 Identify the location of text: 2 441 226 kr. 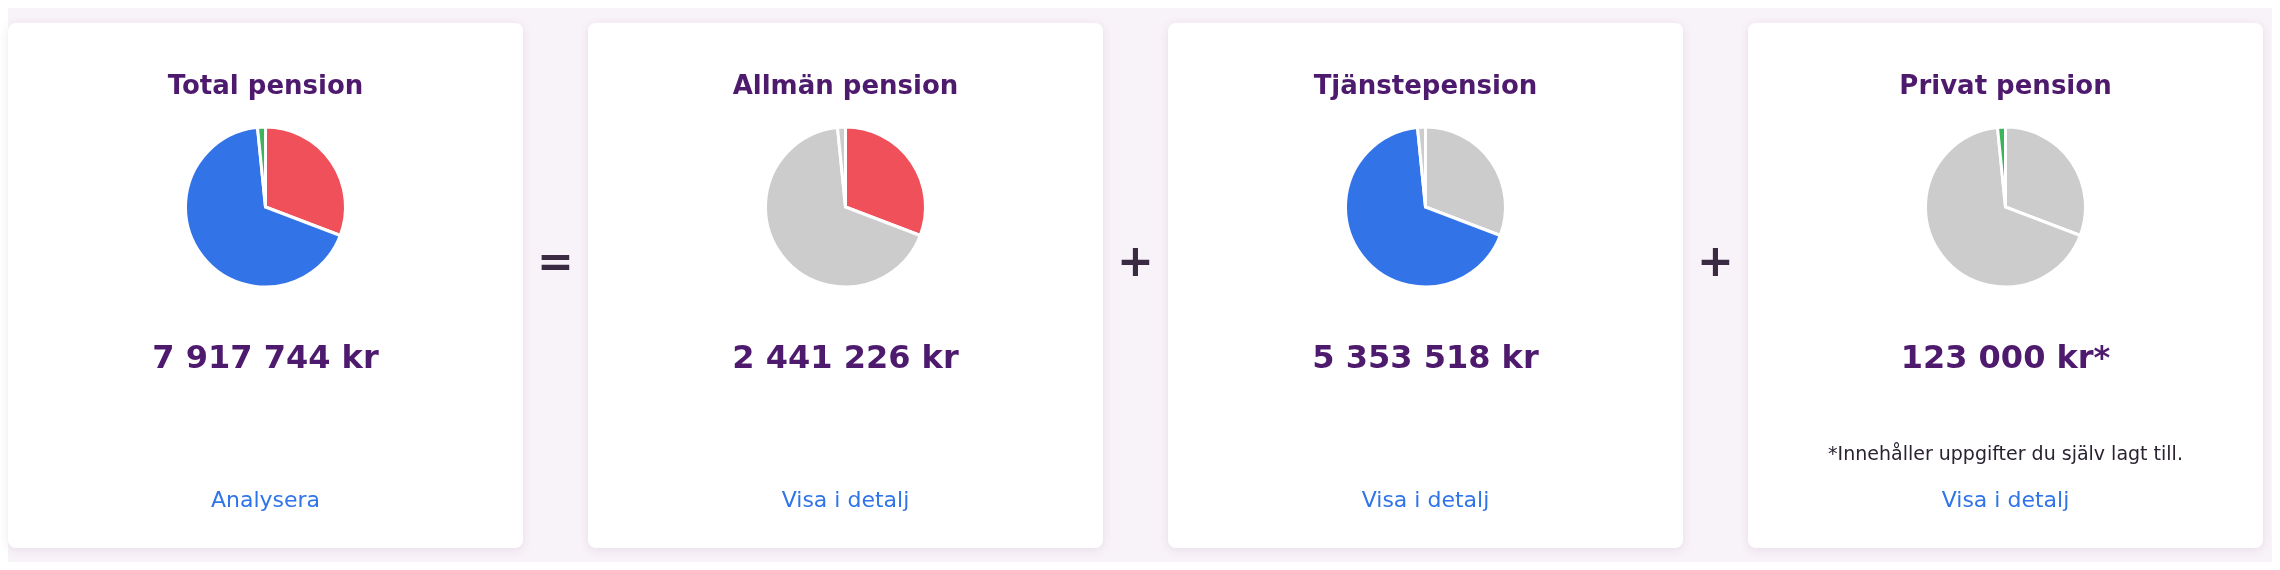
(845, 356).